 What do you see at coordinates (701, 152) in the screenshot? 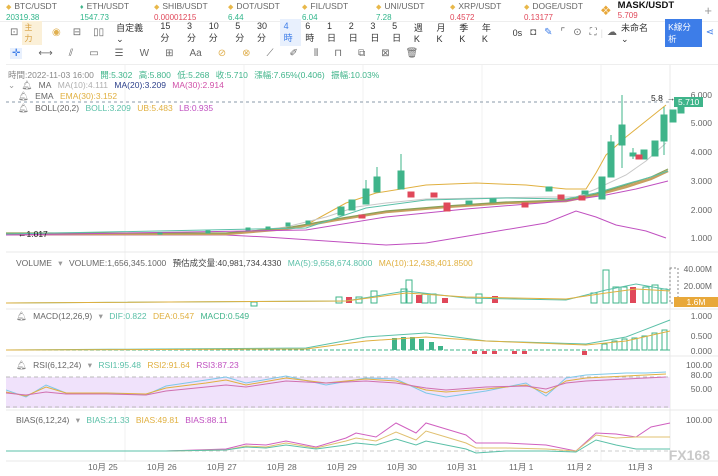
I see `price-axis-label: 4.000` at bounding box center [701, 152].